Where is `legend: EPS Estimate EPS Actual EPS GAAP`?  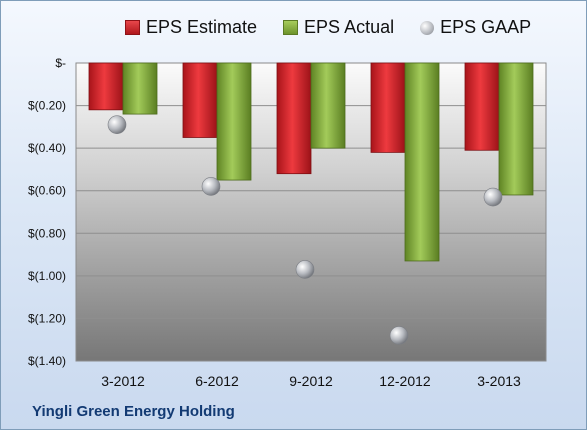
legend: EPS Estimate EPS Actual EPS GAAP is located at coordinates (328, 27).